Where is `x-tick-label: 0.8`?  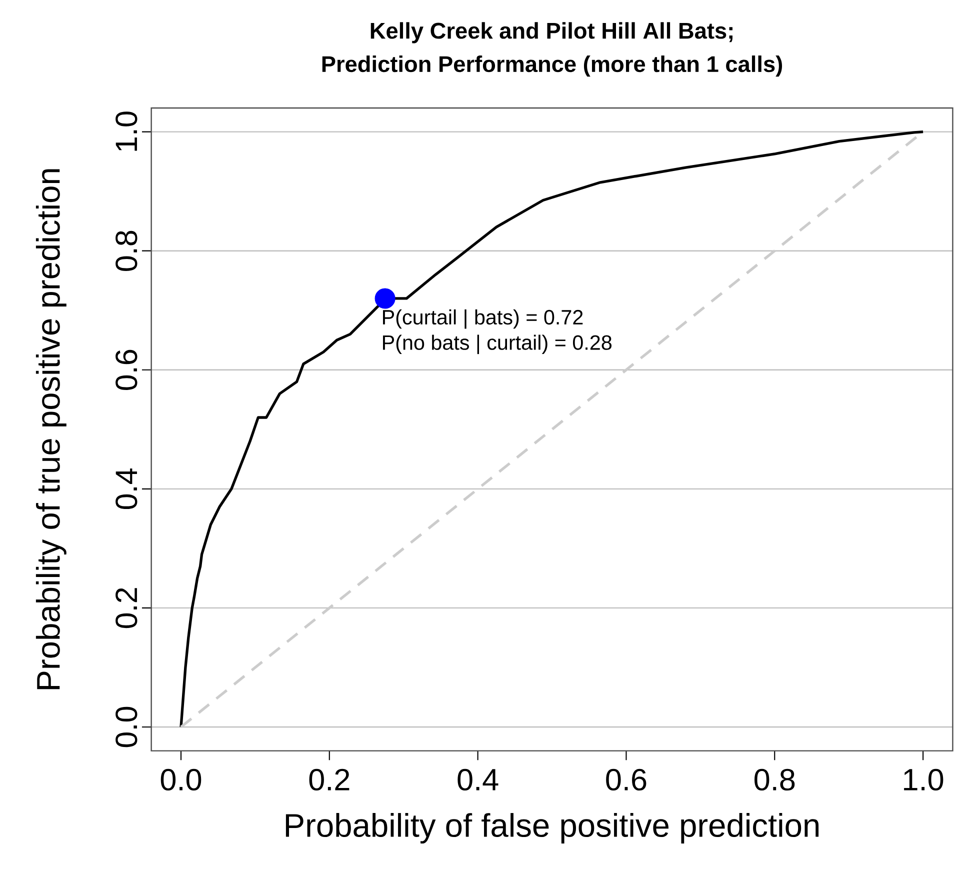
x-tick-label: 0.8 is located at coordinates (774, 779).